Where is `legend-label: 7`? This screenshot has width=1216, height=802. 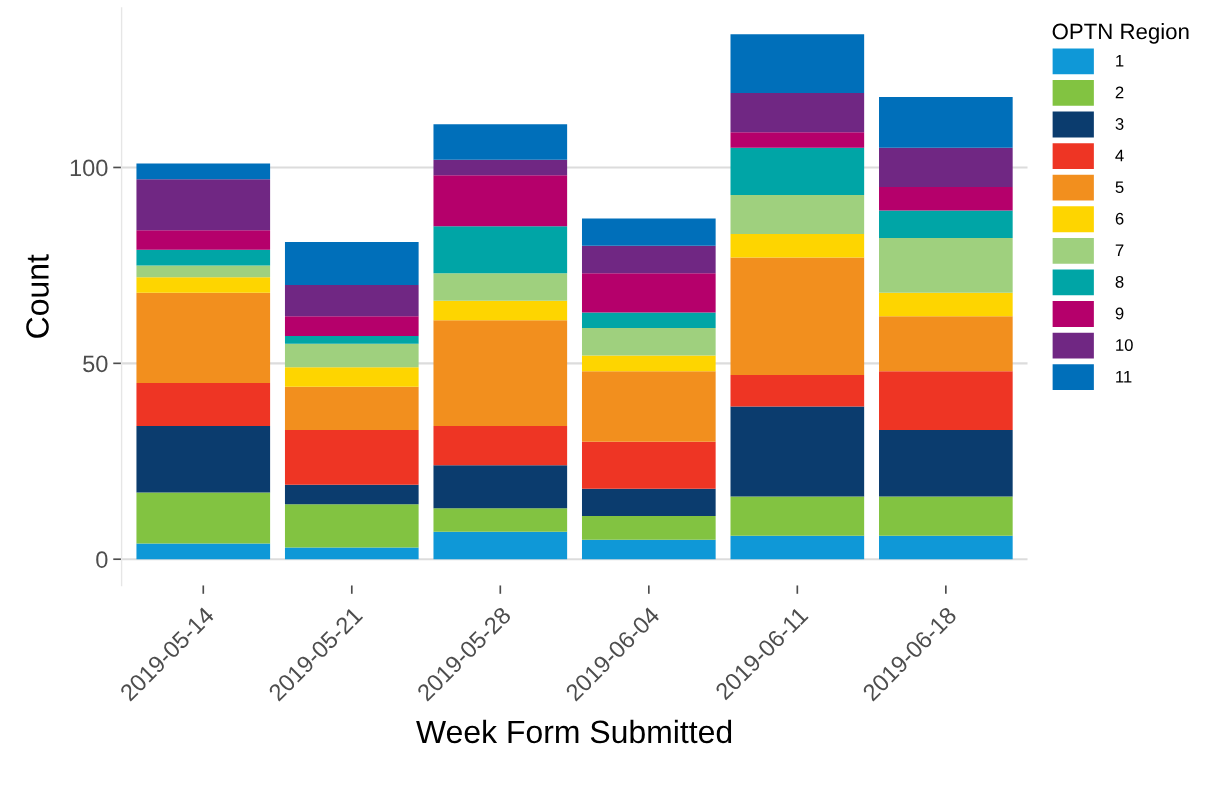 legend-label: 7 is located at coordinates (1119, 250).